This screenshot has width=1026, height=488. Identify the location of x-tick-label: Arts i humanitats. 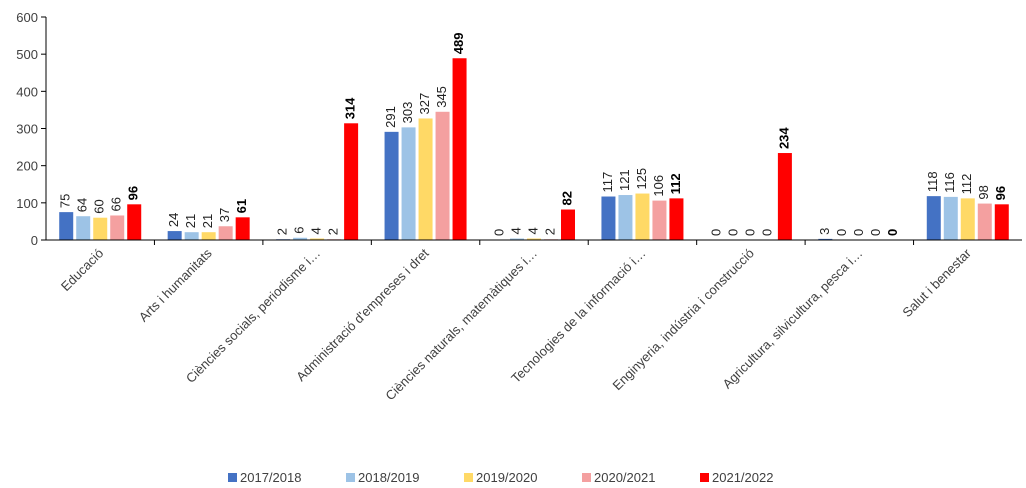
(175, 284).